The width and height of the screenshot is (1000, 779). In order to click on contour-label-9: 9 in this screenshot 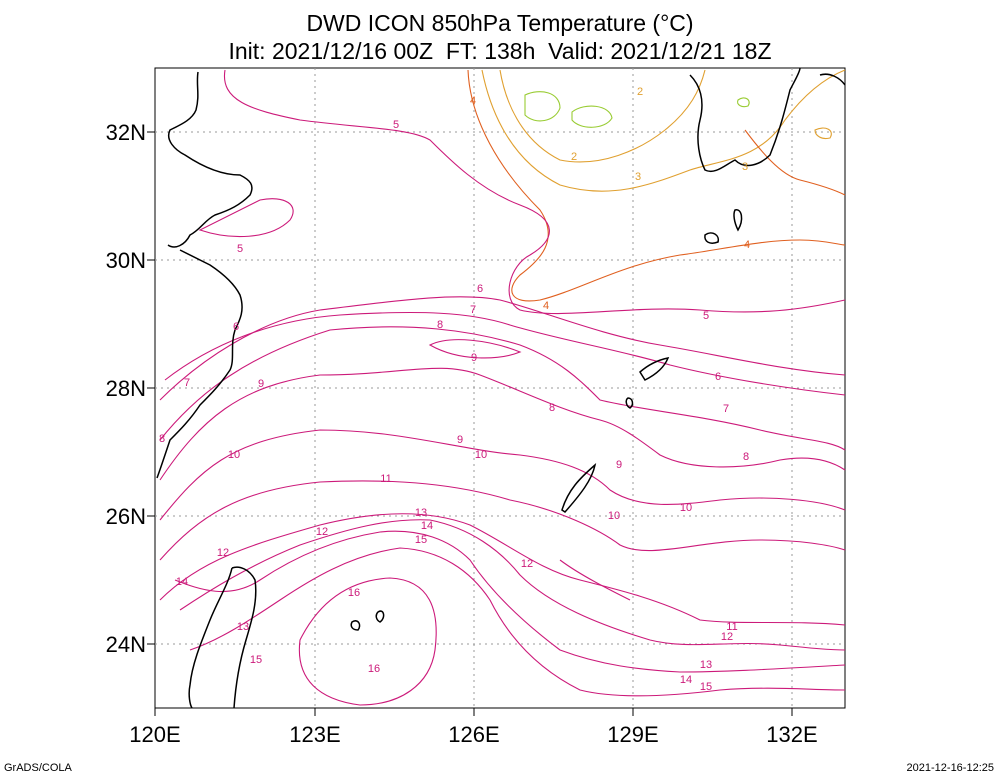, I will do `click(474, 358)`.